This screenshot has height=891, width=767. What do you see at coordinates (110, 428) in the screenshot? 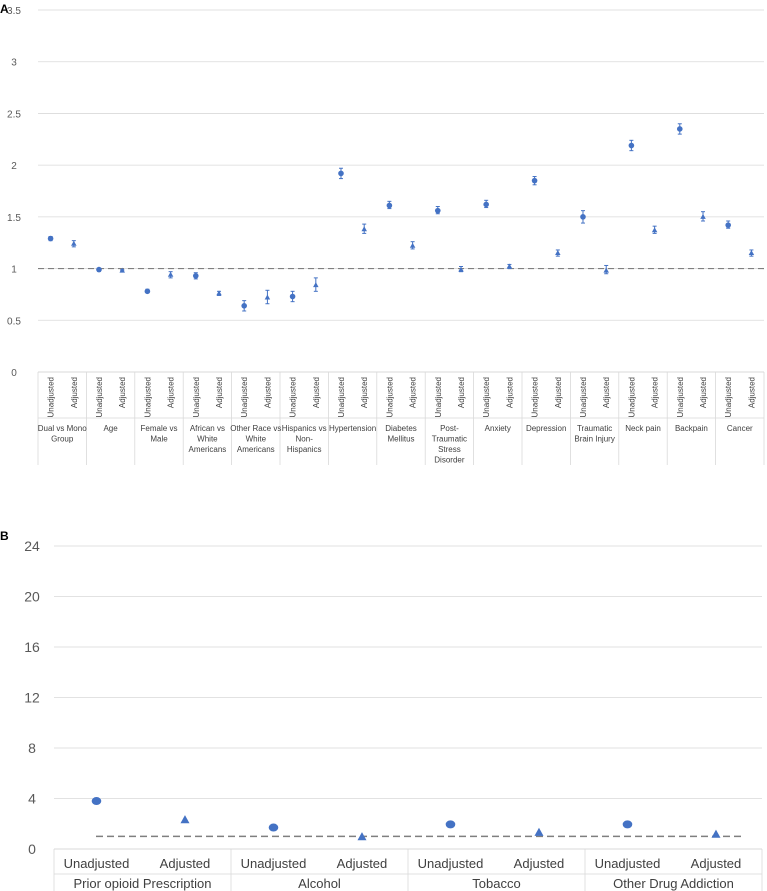
I see `x-group-label-a: Age` at bounding box center [110, 428].